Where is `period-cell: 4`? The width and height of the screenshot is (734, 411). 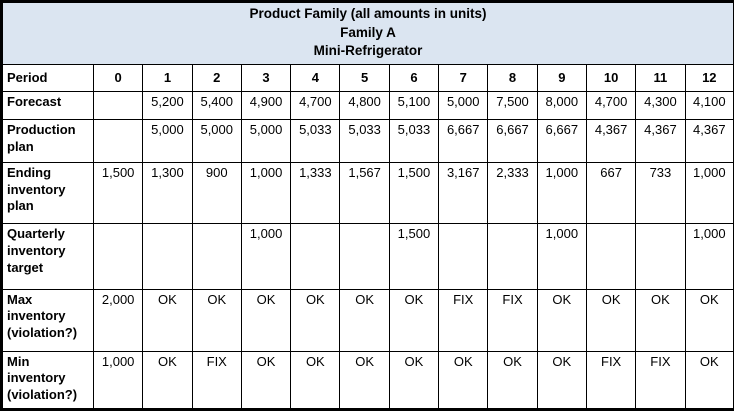 period-cell: 4 is located at coordinates (315, 78).